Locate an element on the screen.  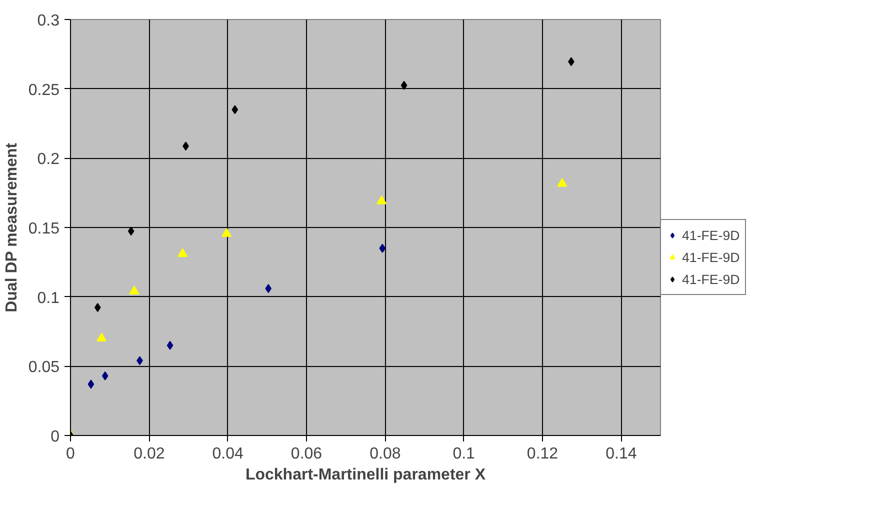
x-axis-title: Lockhart-Martinelli parameter X is located at coordinates (365, 475).